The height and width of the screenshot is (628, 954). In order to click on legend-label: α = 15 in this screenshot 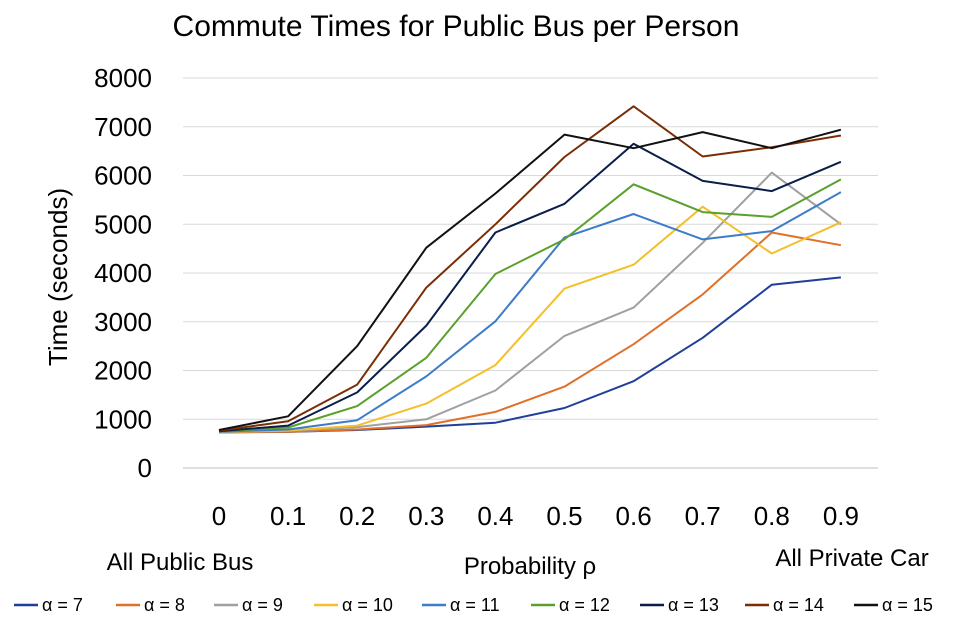, I will do `click(907, 605)`.